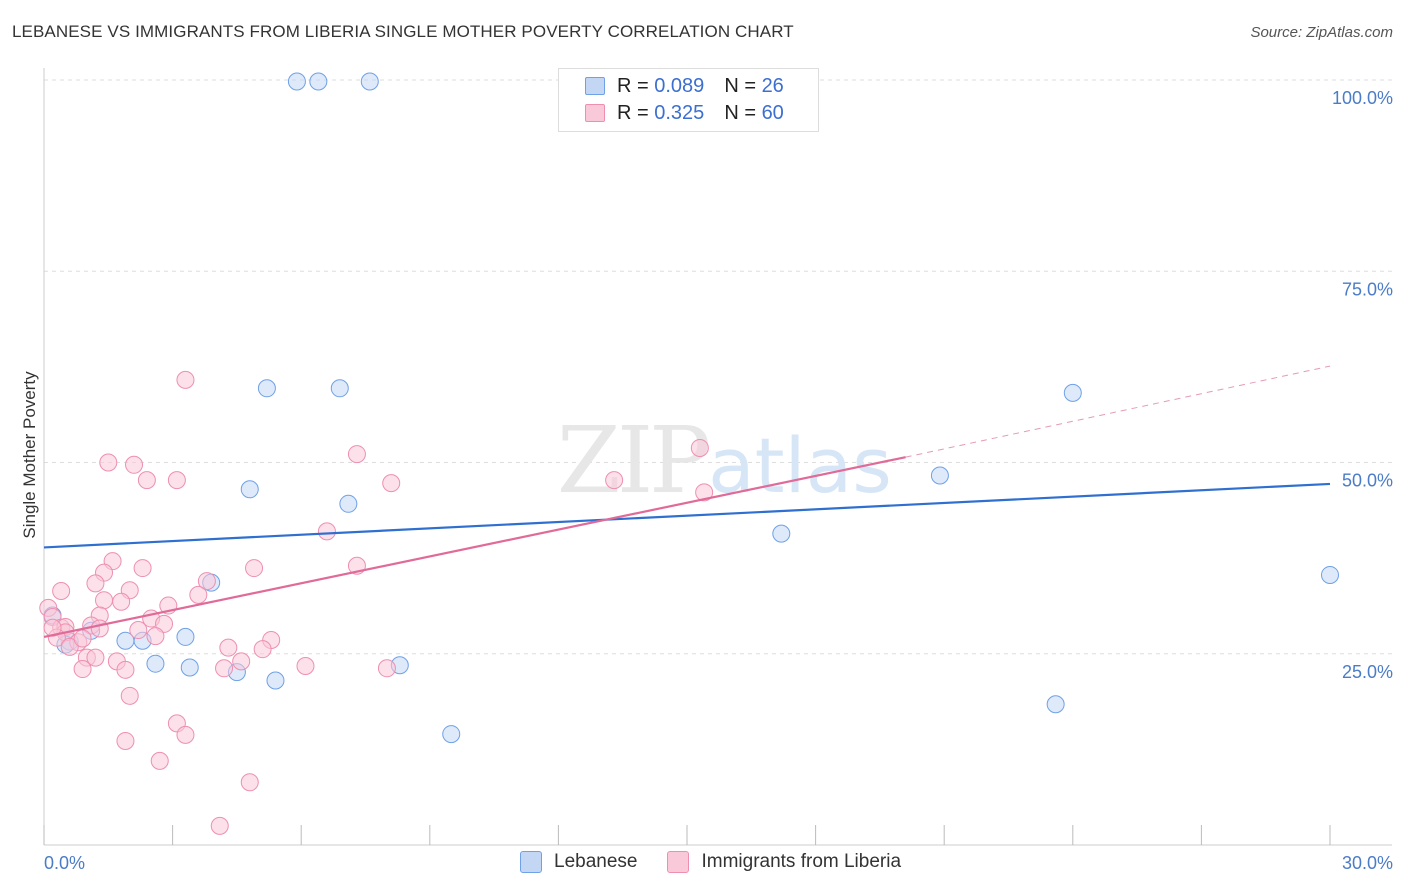  Describe the element at coordinates (595, 113) in the screenshot. I see `legend-swatch-liberia` at that location.